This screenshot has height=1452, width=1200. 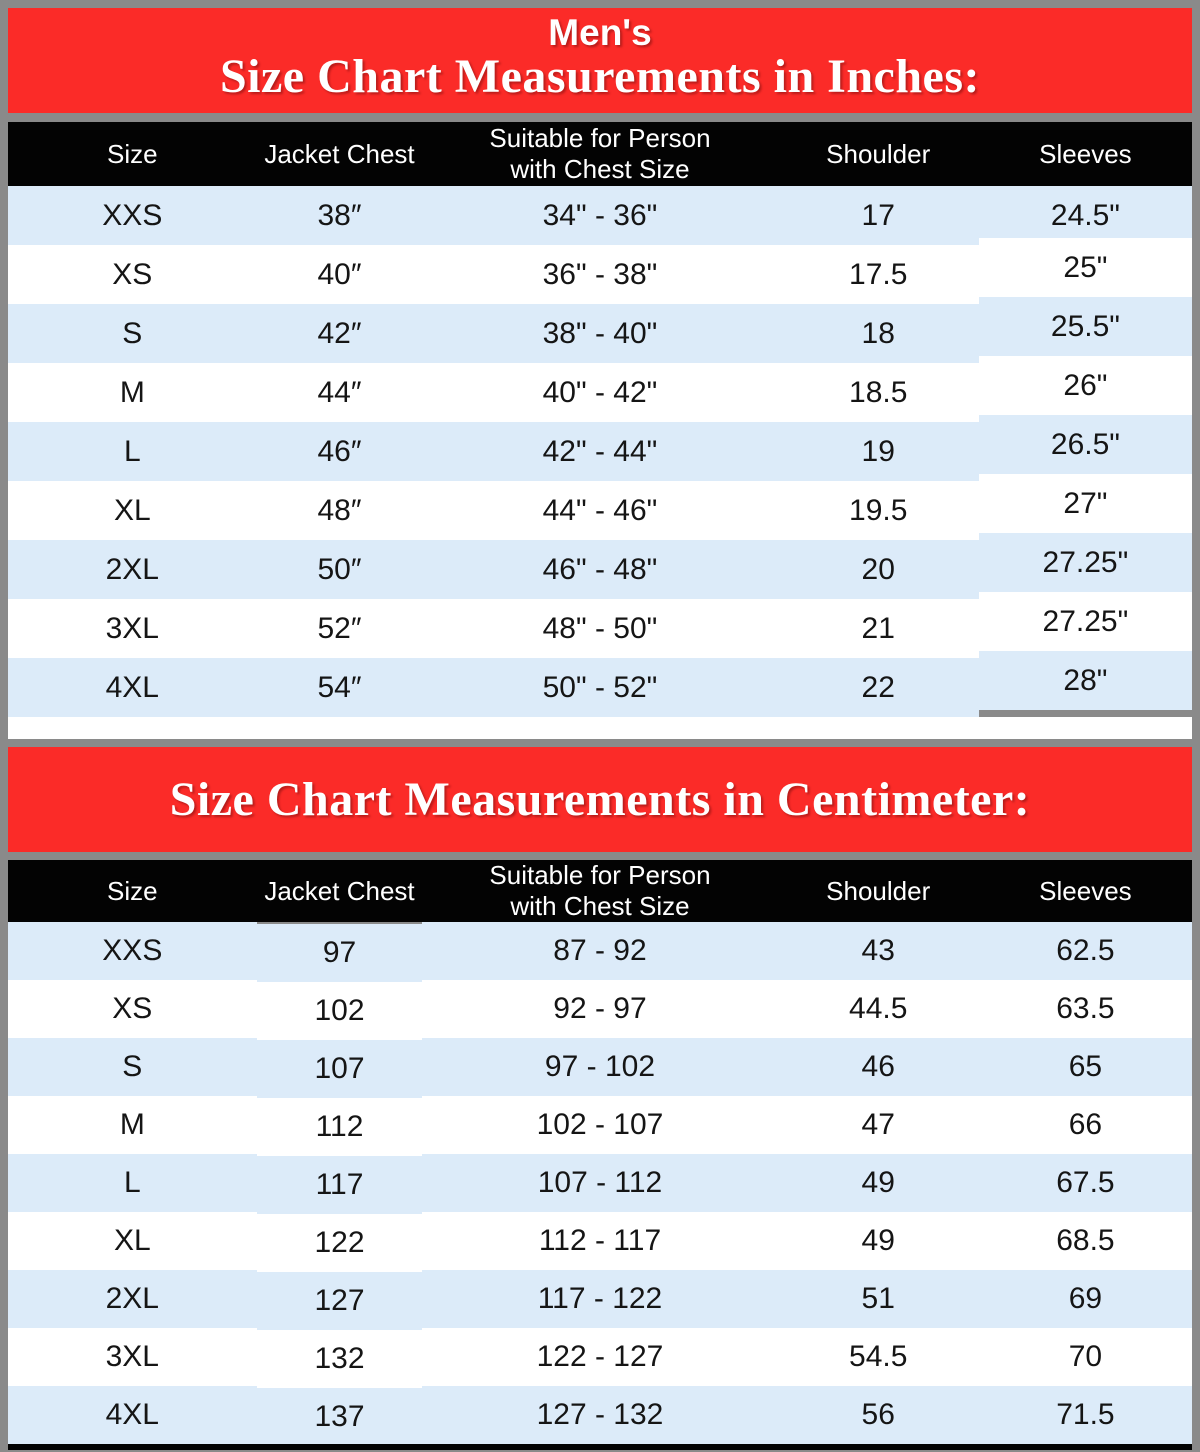 I want to click on cell-jacket-chest: 50″, so click(x=339, y=569).